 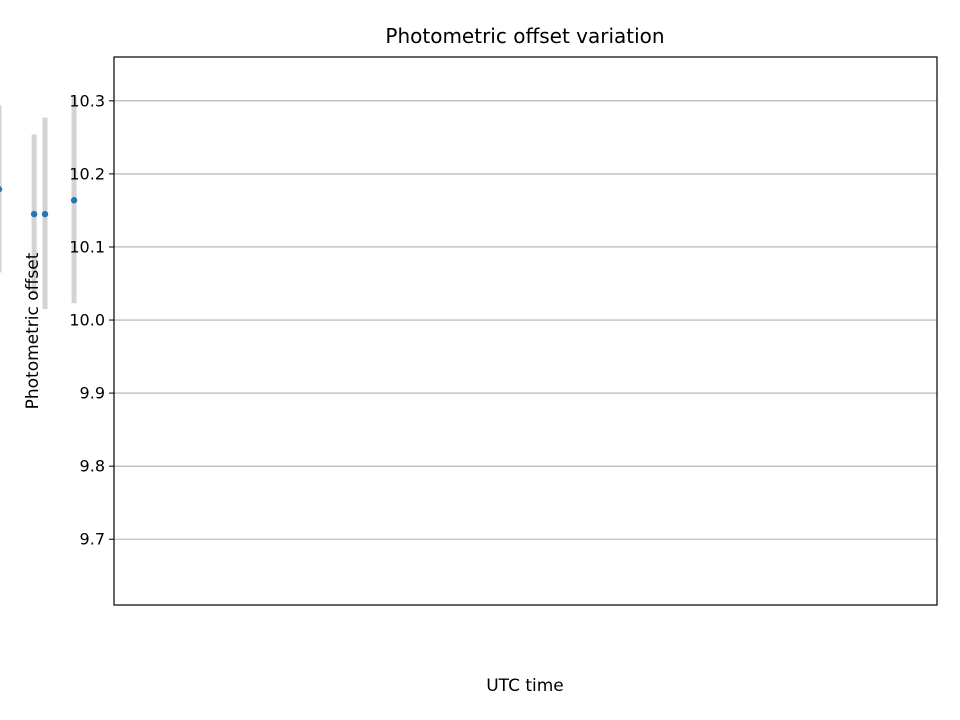 I want to click on y-tick-label: 9.9, so click(x=92, y=393).